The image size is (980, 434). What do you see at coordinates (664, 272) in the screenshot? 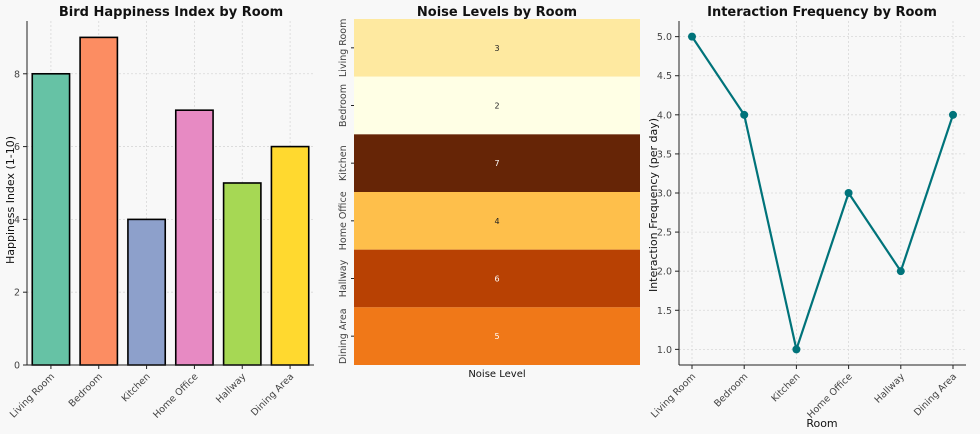
I see `line-ytick-label: 2.0` at bounding box center [664, 272].